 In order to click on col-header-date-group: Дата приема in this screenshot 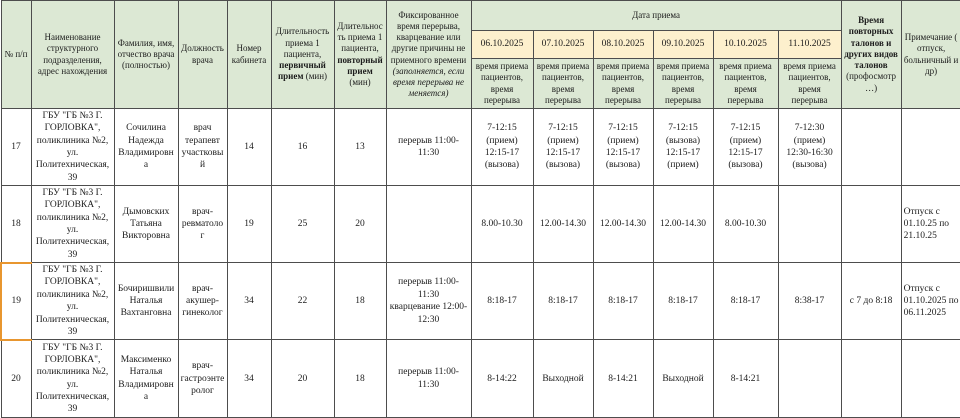, I will do `click(656, 15)`.